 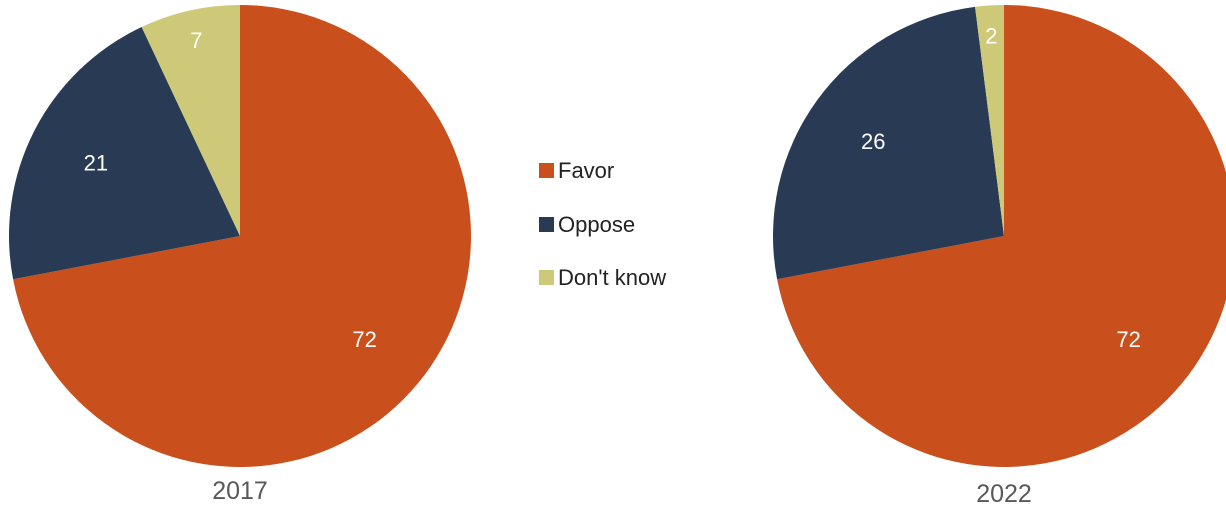 I want to click on data-label-favor-2017: 72, so click(x=364, y=339).